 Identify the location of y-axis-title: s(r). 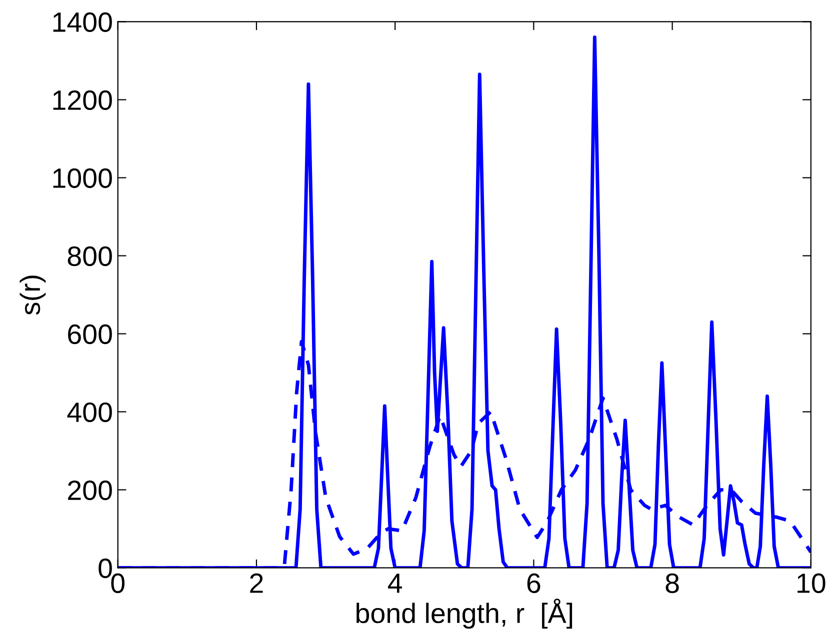
(33, 295).